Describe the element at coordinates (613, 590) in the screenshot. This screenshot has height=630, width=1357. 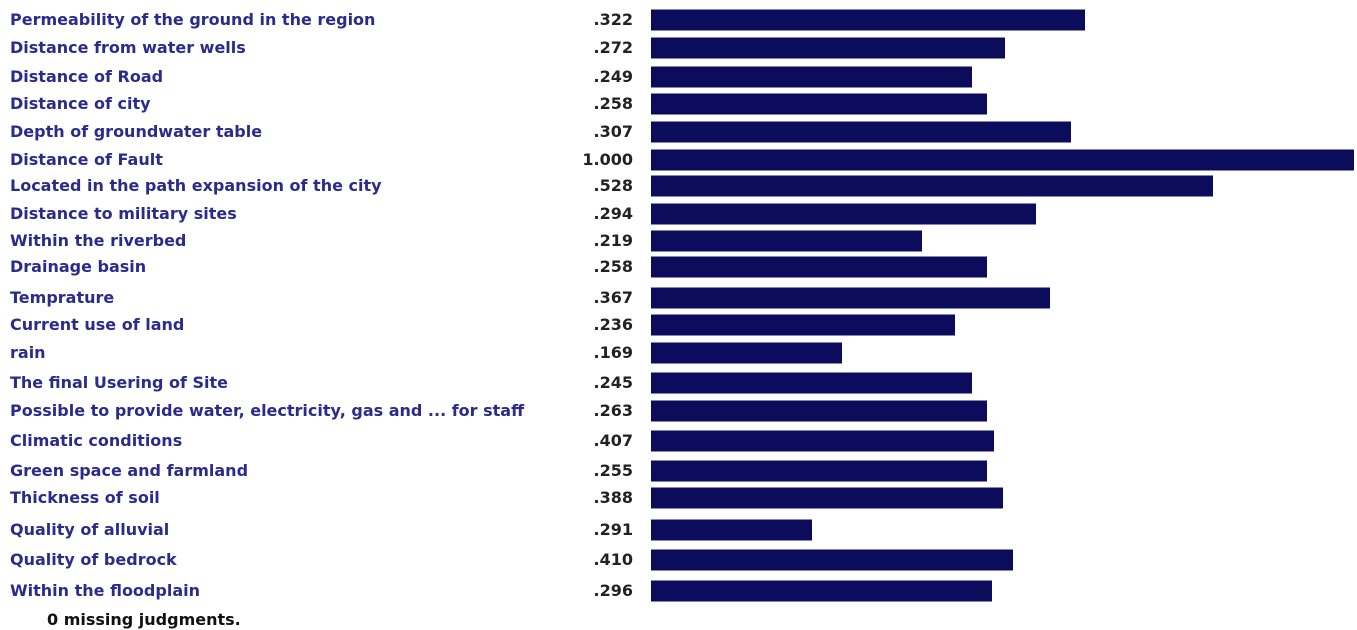
I see `value-label: .296` at that location.